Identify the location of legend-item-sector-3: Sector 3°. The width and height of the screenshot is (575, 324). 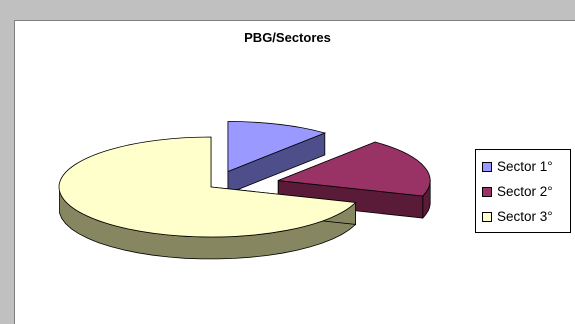
(526, 216).